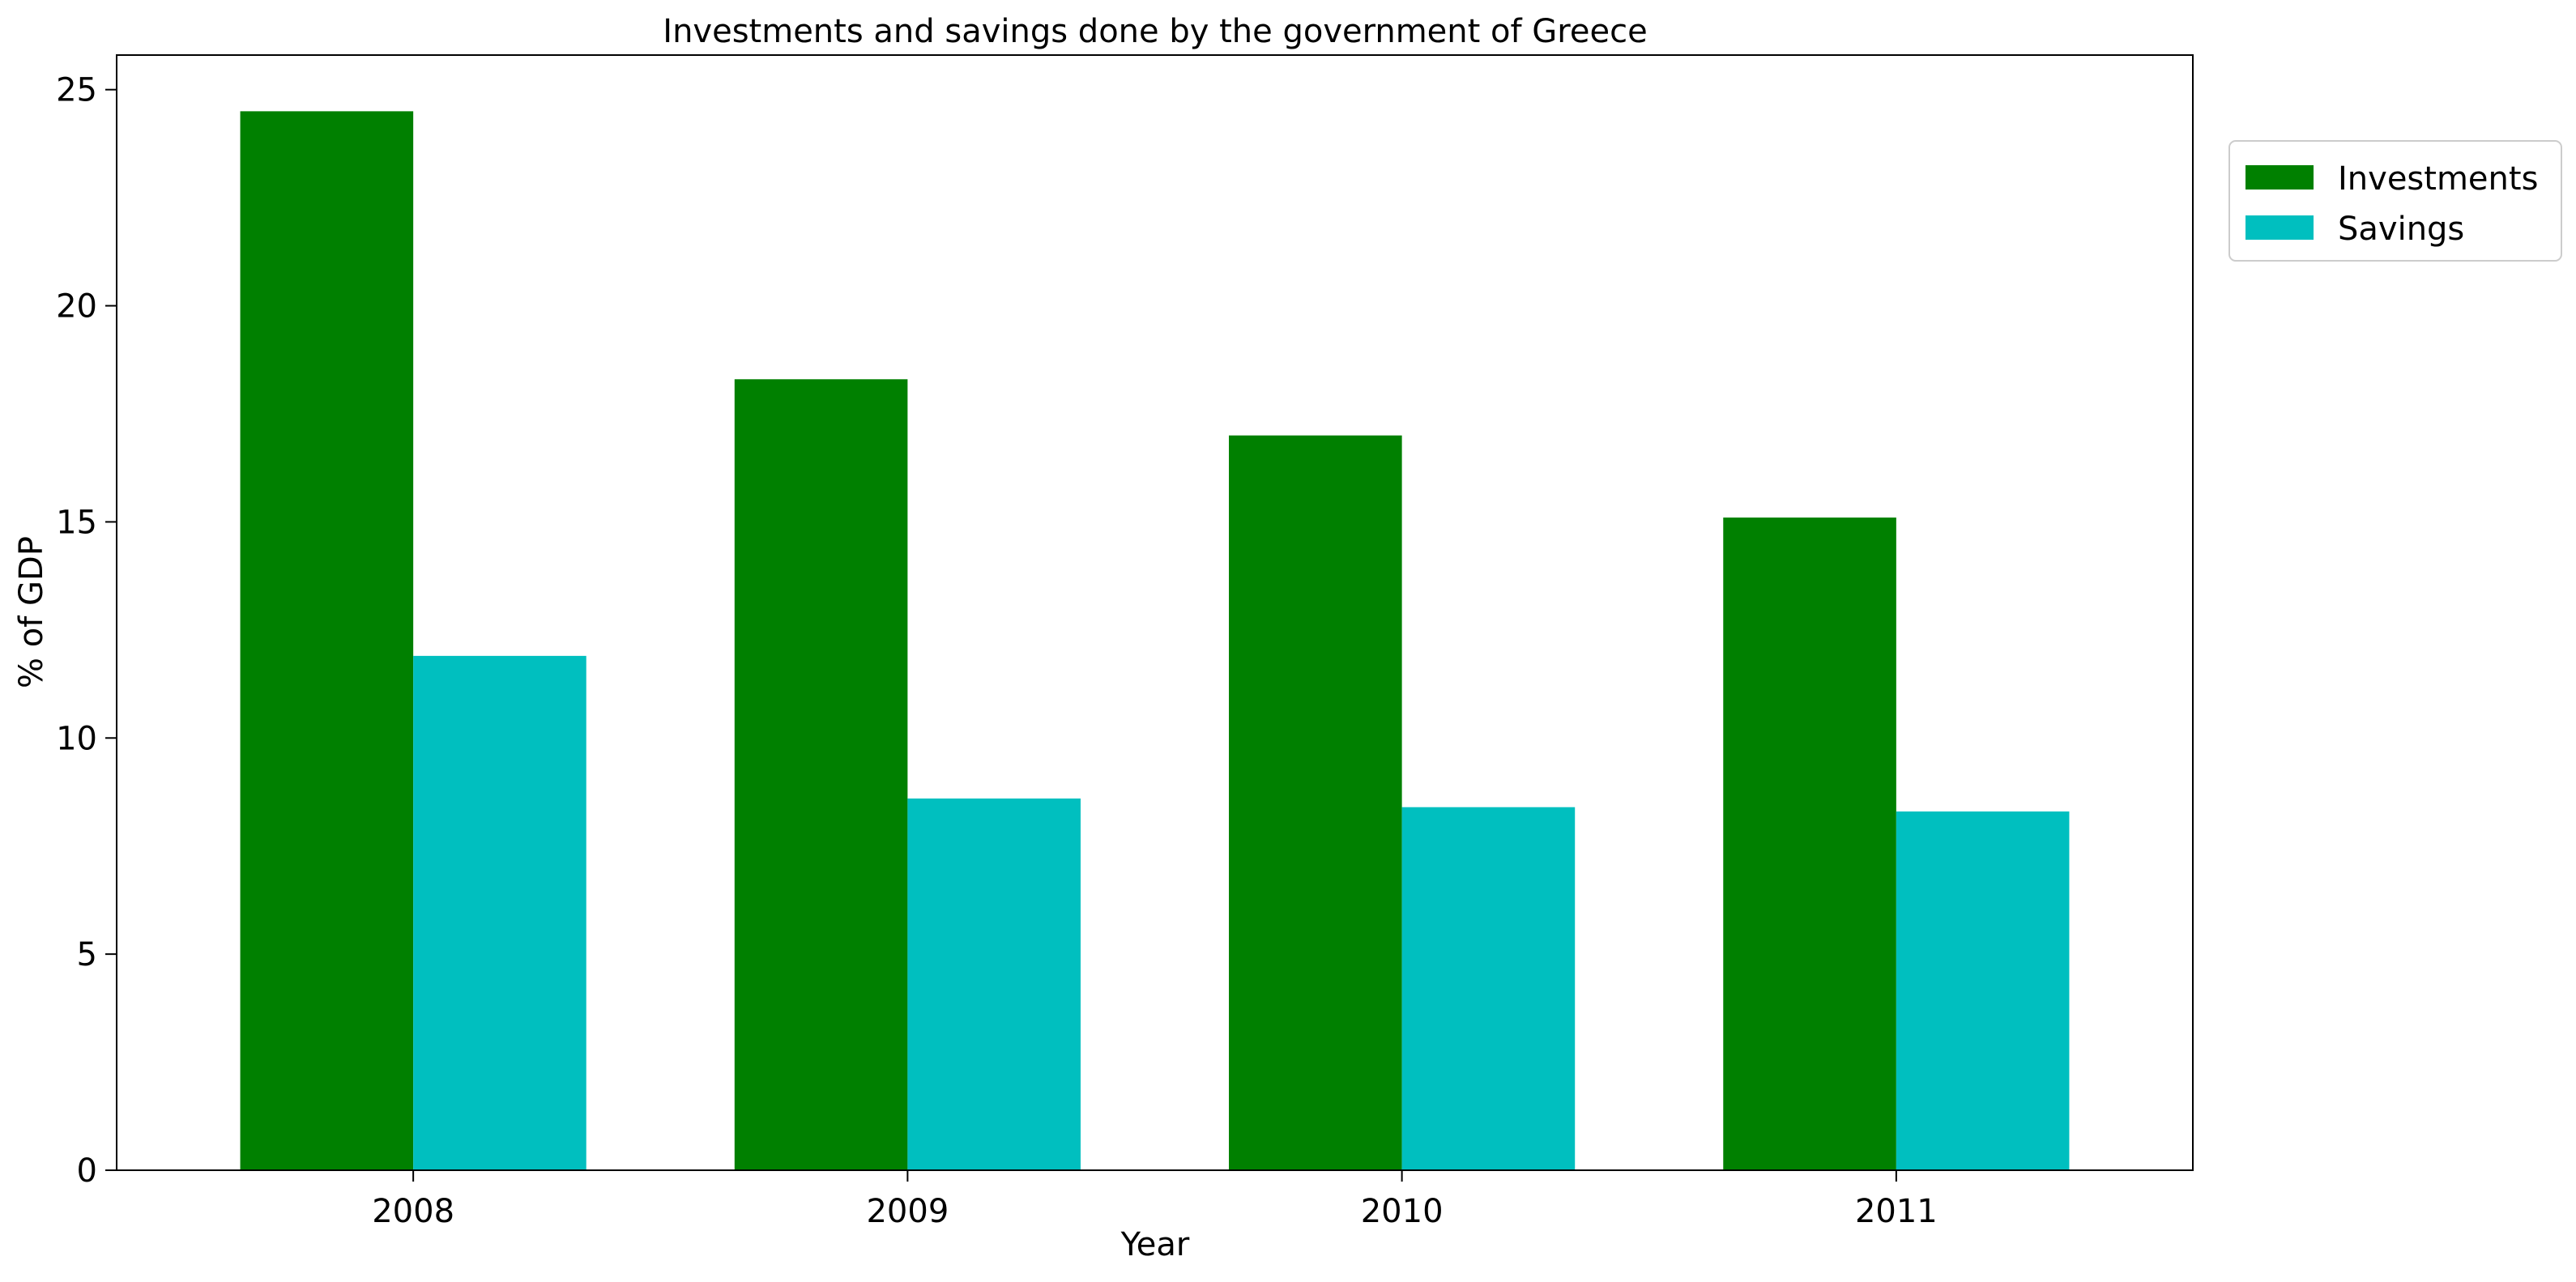 This screenshot has width=2576, height=1282. Describe the element at coordinates (76, 307) in the screenshot. I see `y-tick-label: 20` at that location.